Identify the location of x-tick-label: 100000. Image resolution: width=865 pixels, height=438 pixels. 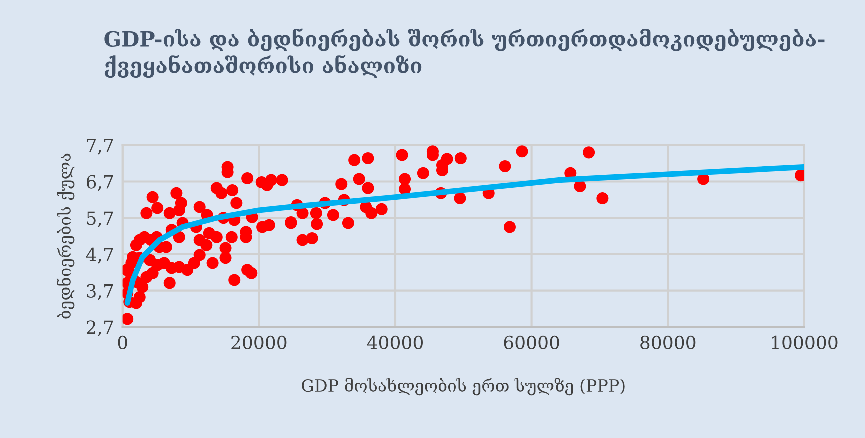
(805, 343).